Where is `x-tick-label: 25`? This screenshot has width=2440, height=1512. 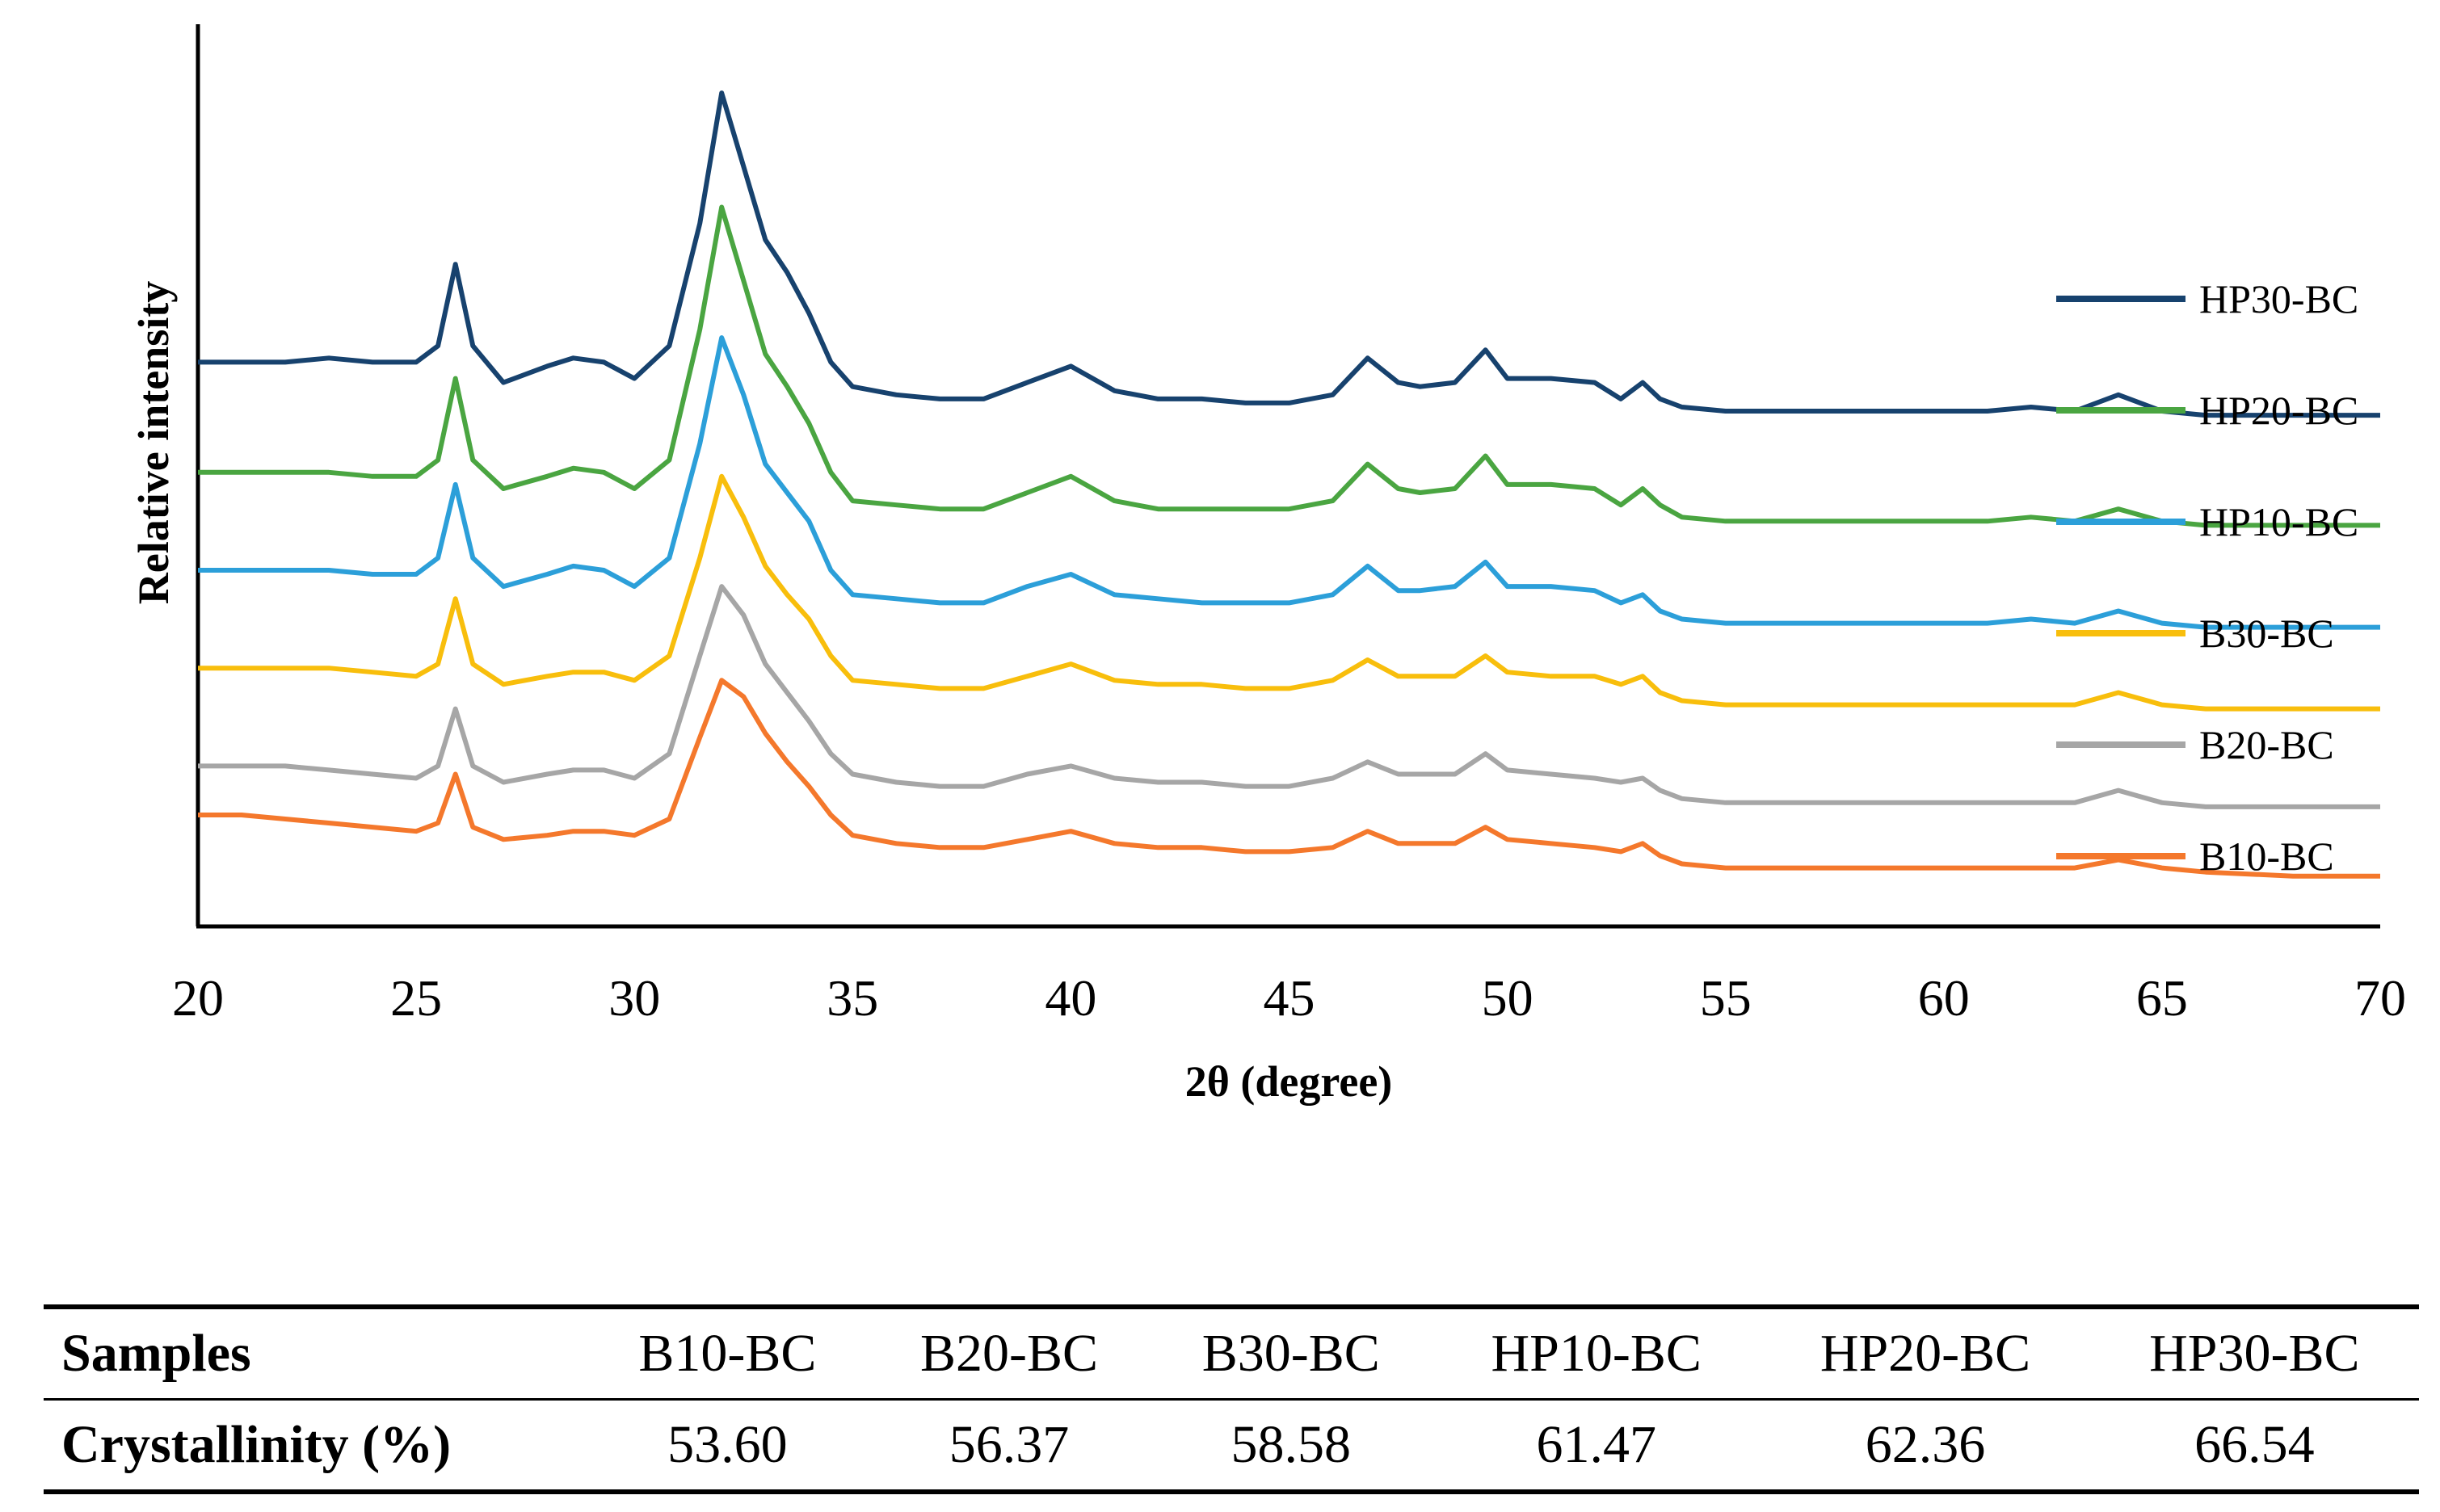
x-tick-label: 25 is located at coordinates (416, 998).